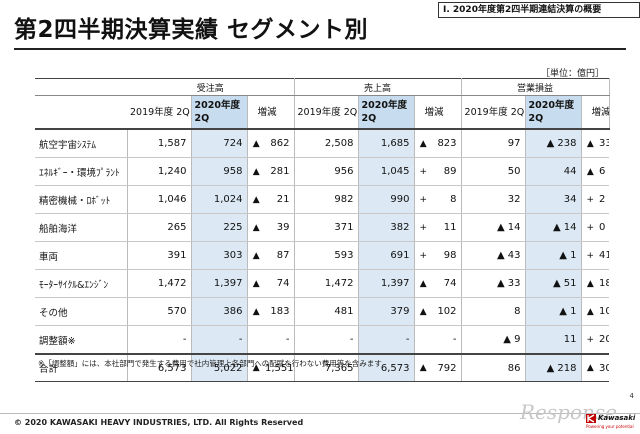 Image resolution: width=640 pixels, height=434 pixels. What do you see at coordinates (447, 255) in the screenshot?
I see `cell-s-chg: 98` at bounding box center [447, 255].